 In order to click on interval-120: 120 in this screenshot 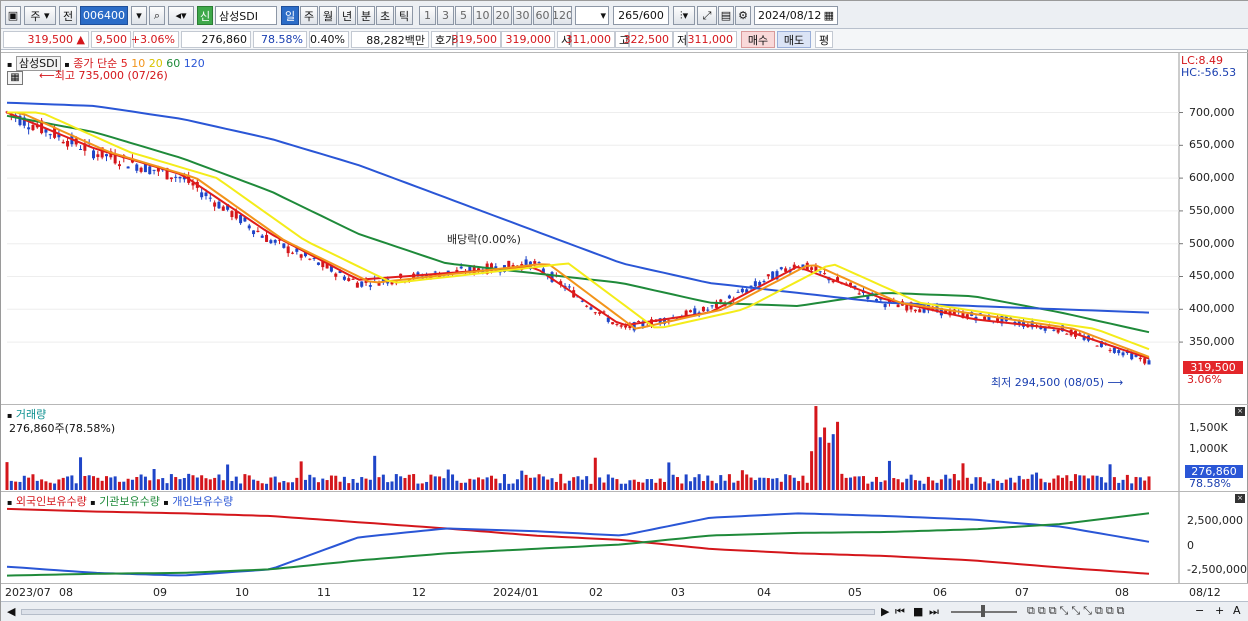, I will do `click(562, 15)`.